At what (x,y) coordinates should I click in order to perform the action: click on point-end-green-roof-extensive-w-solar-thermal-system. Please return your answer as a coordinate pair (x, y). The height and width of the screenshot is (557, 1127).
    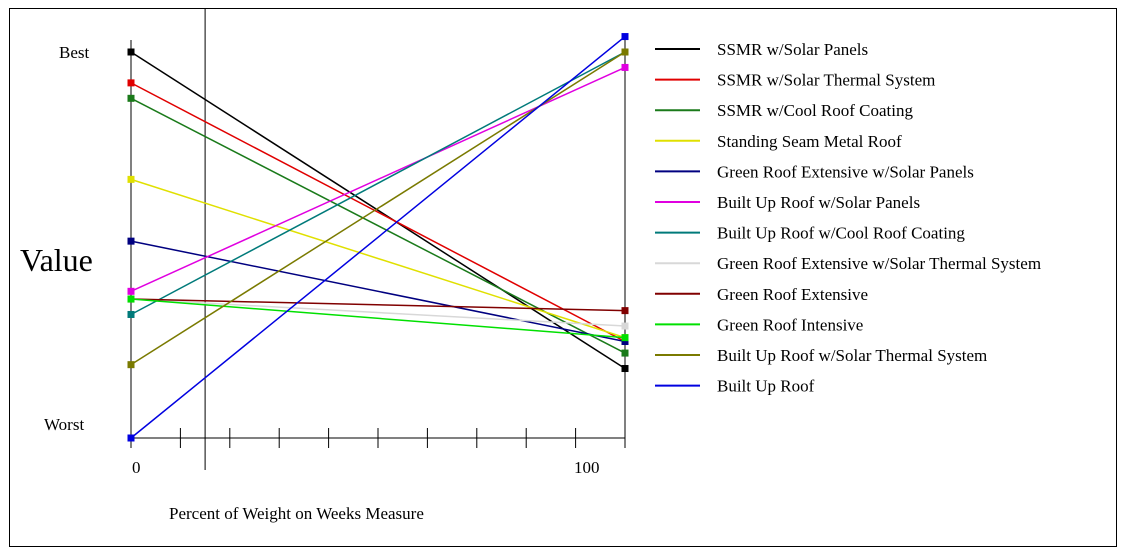
    Looking at the image, I should click on (625, 326).